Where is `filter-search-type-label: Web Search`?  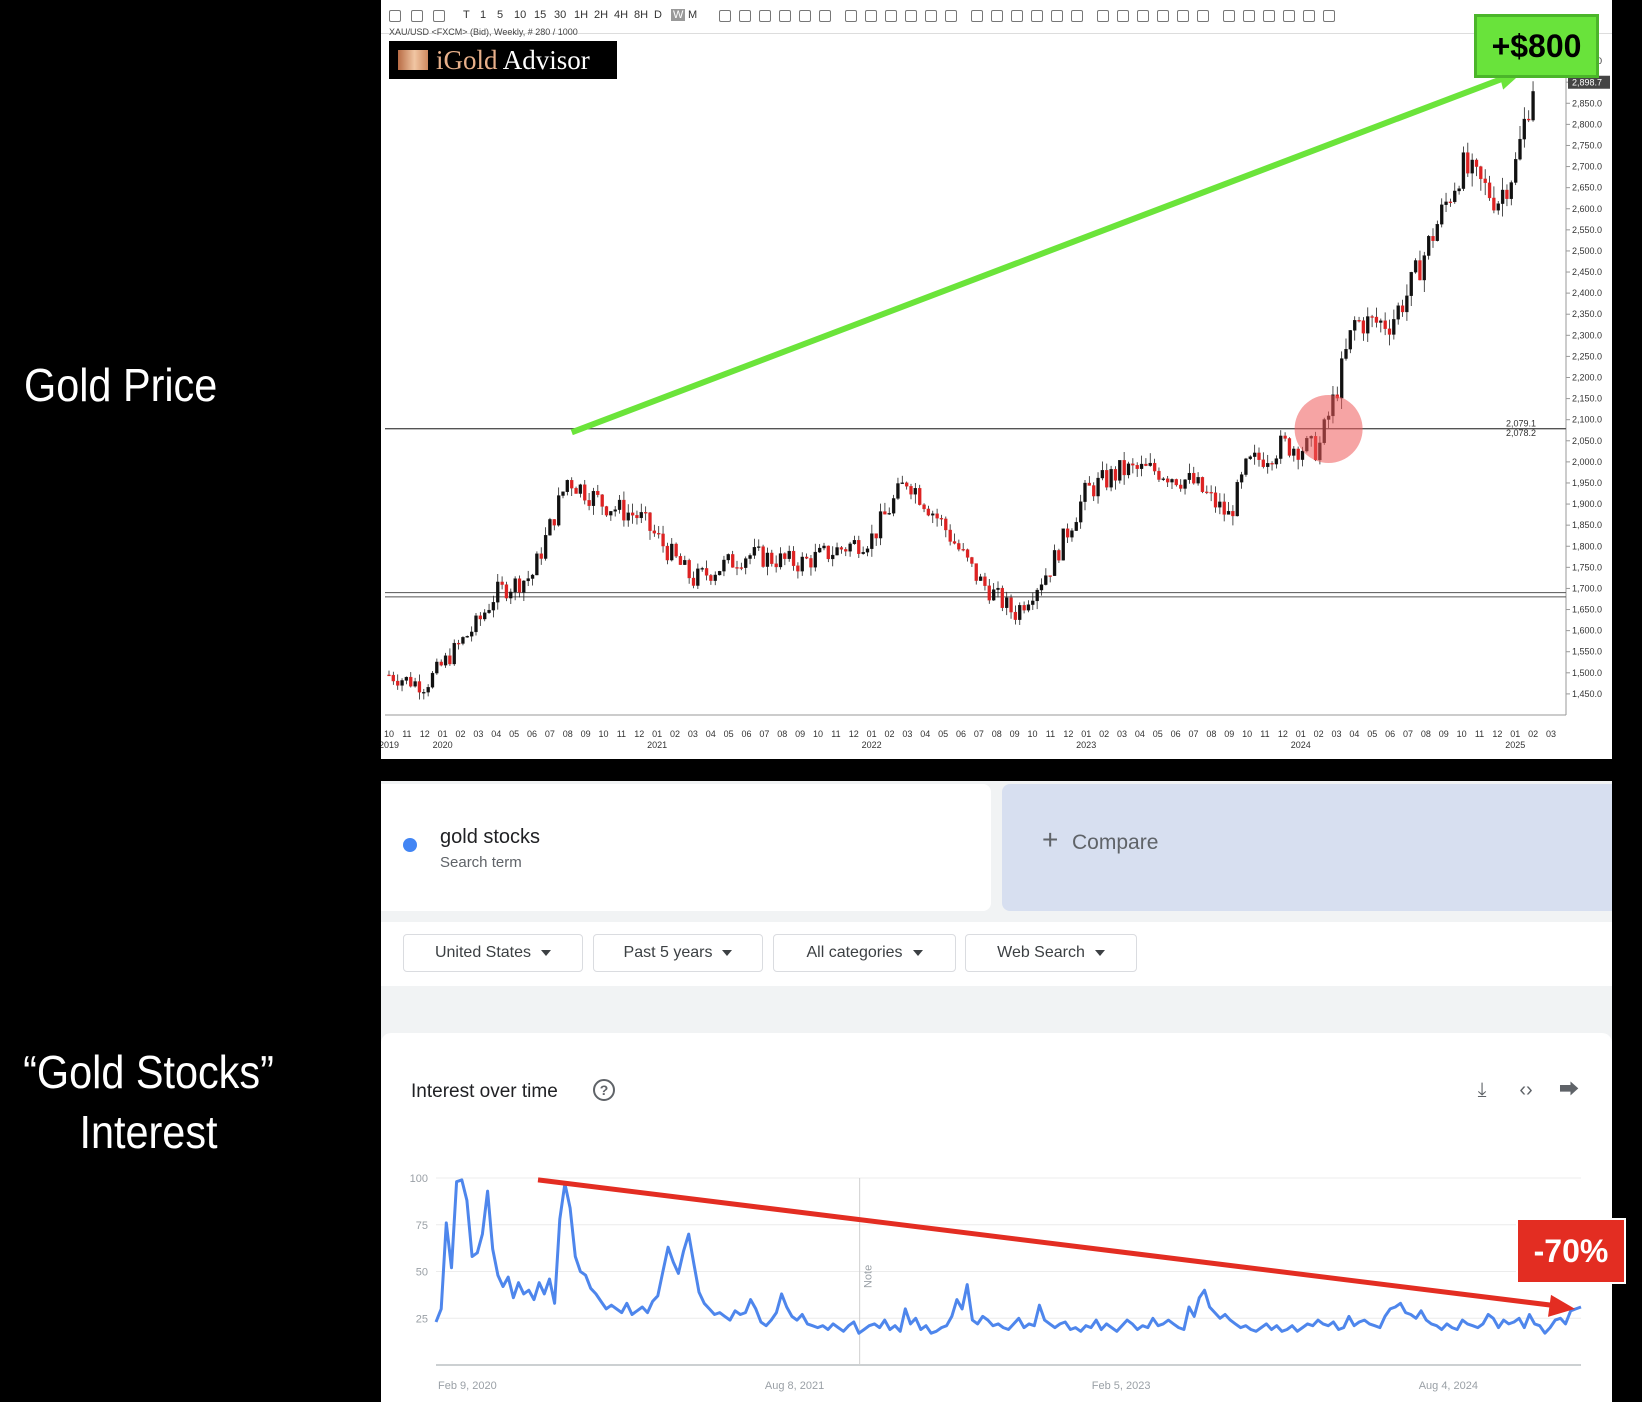
filter-search-type-label: Web Search is located at coordinates (1041, 952).